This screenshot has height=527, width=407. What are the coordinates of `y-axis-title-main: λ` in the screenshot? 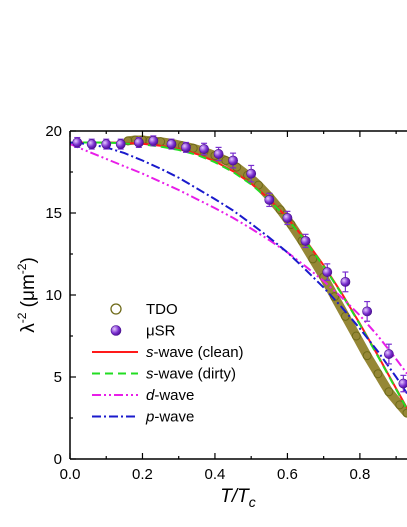 It's located at (28, 328).